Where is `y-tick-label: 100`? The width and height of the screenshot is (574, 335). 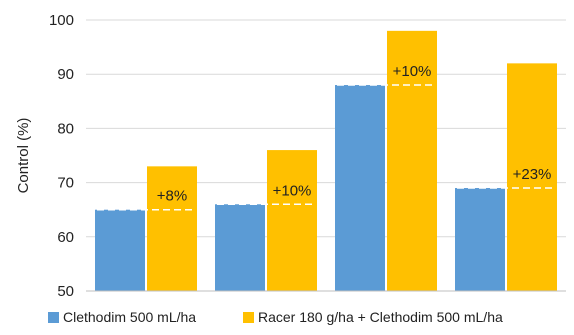
y-tick-label: 100 is located at coordinates (61, 20).